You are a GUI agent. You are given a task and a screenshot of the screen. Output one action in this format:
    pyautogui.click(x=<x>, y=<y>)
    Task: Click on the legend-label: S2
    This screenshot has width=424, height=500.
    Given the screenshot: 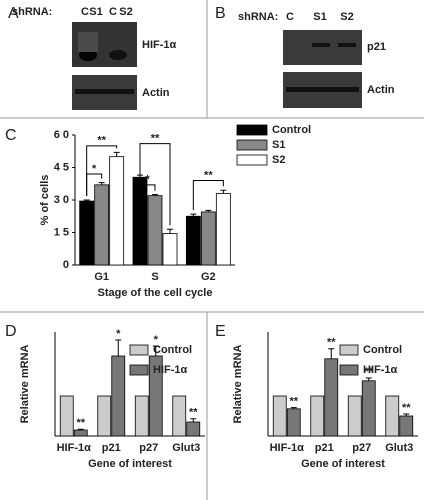 What is the action you would take?
    pyautogui.click(x=278, y=160)
    